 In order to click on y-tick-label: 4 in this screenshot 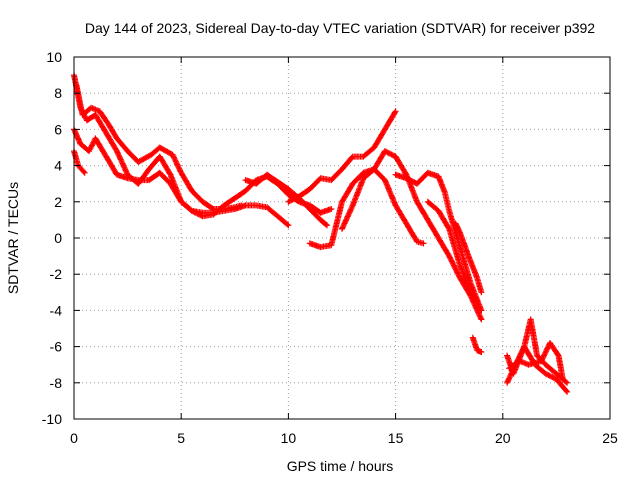, I will do `click(58, 166)`.